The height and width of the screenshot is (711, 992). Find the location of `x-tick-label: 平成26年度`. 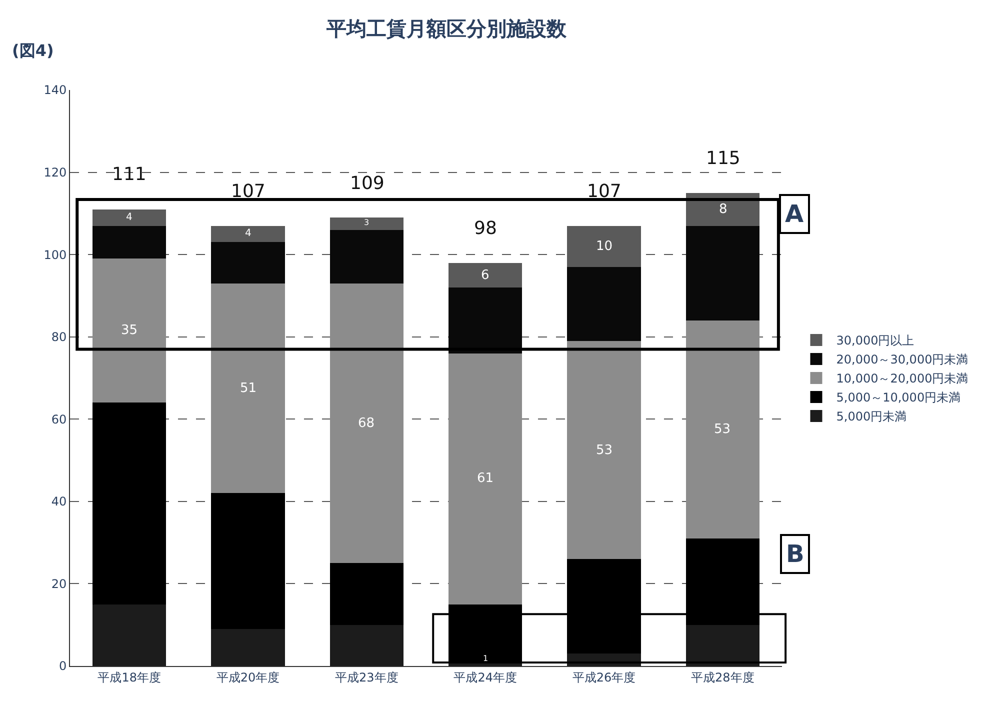

x-tick-label: 平成26年度 is located at coordinates (604, 677).